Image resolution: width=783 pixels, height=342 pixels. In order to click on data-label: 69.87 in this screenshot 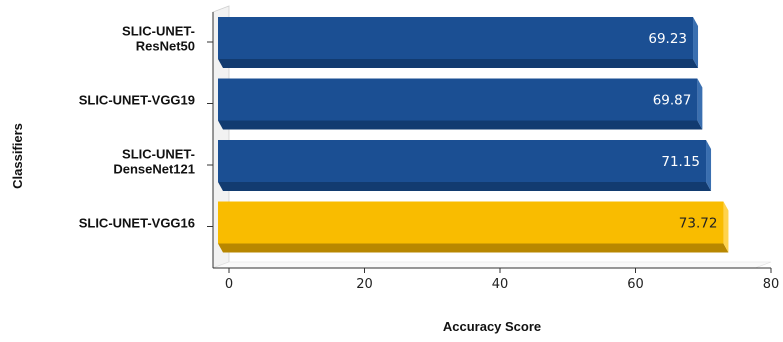, I will do `click(672, 101)`.